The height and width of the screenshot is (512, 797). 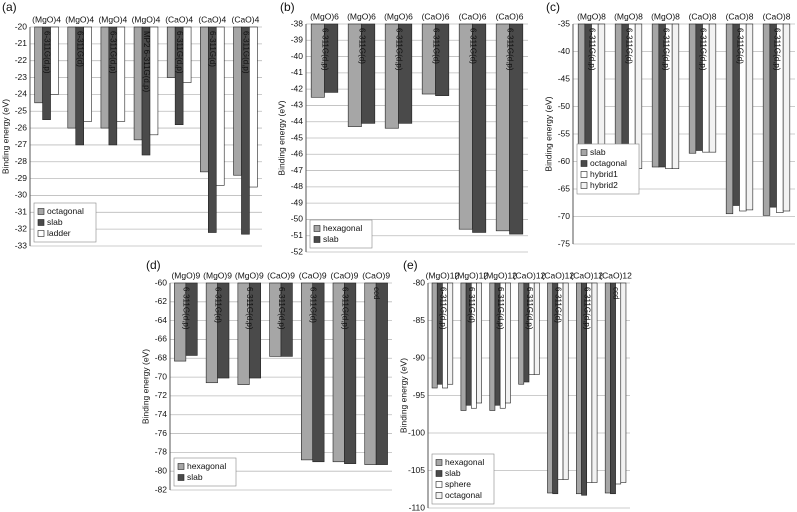 What do you see at coordinates (55, 222) in the screenshot?
I see `legend-label: slab` at bounding box center [55, 222].